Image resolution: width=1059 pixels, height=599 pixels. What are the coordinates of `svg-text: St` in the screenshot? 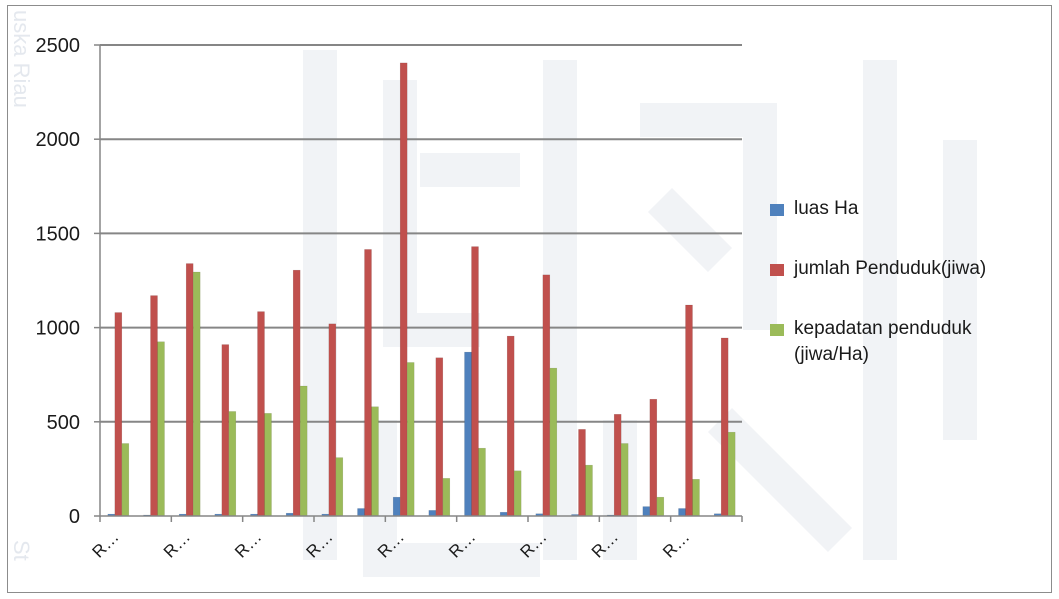 It's located at (21, 550).